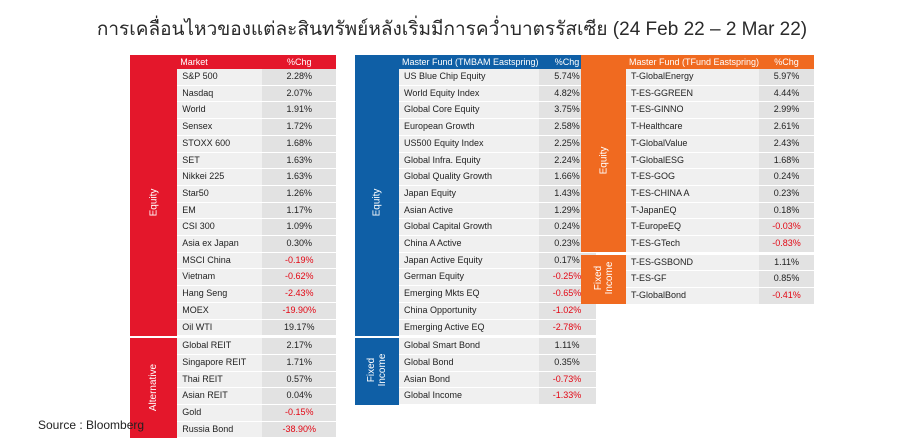 The width and height of the screenshot is (904, 445). Describe the element at coordinates (233, 127) in the screenshot. I see `table-row: Sensex 1.72%` at that location.